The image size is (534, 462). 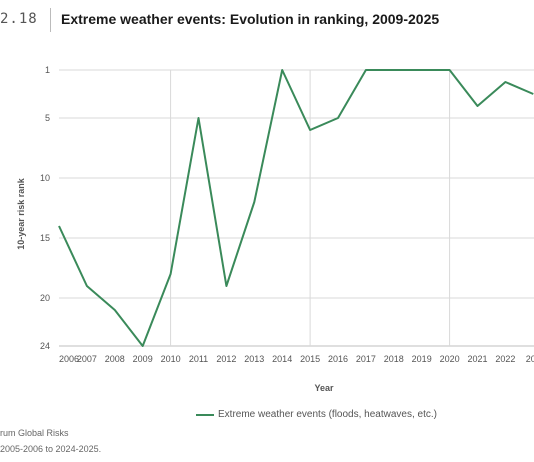 I want to click on x-tick-label: 202, so click(x=530, y=359).